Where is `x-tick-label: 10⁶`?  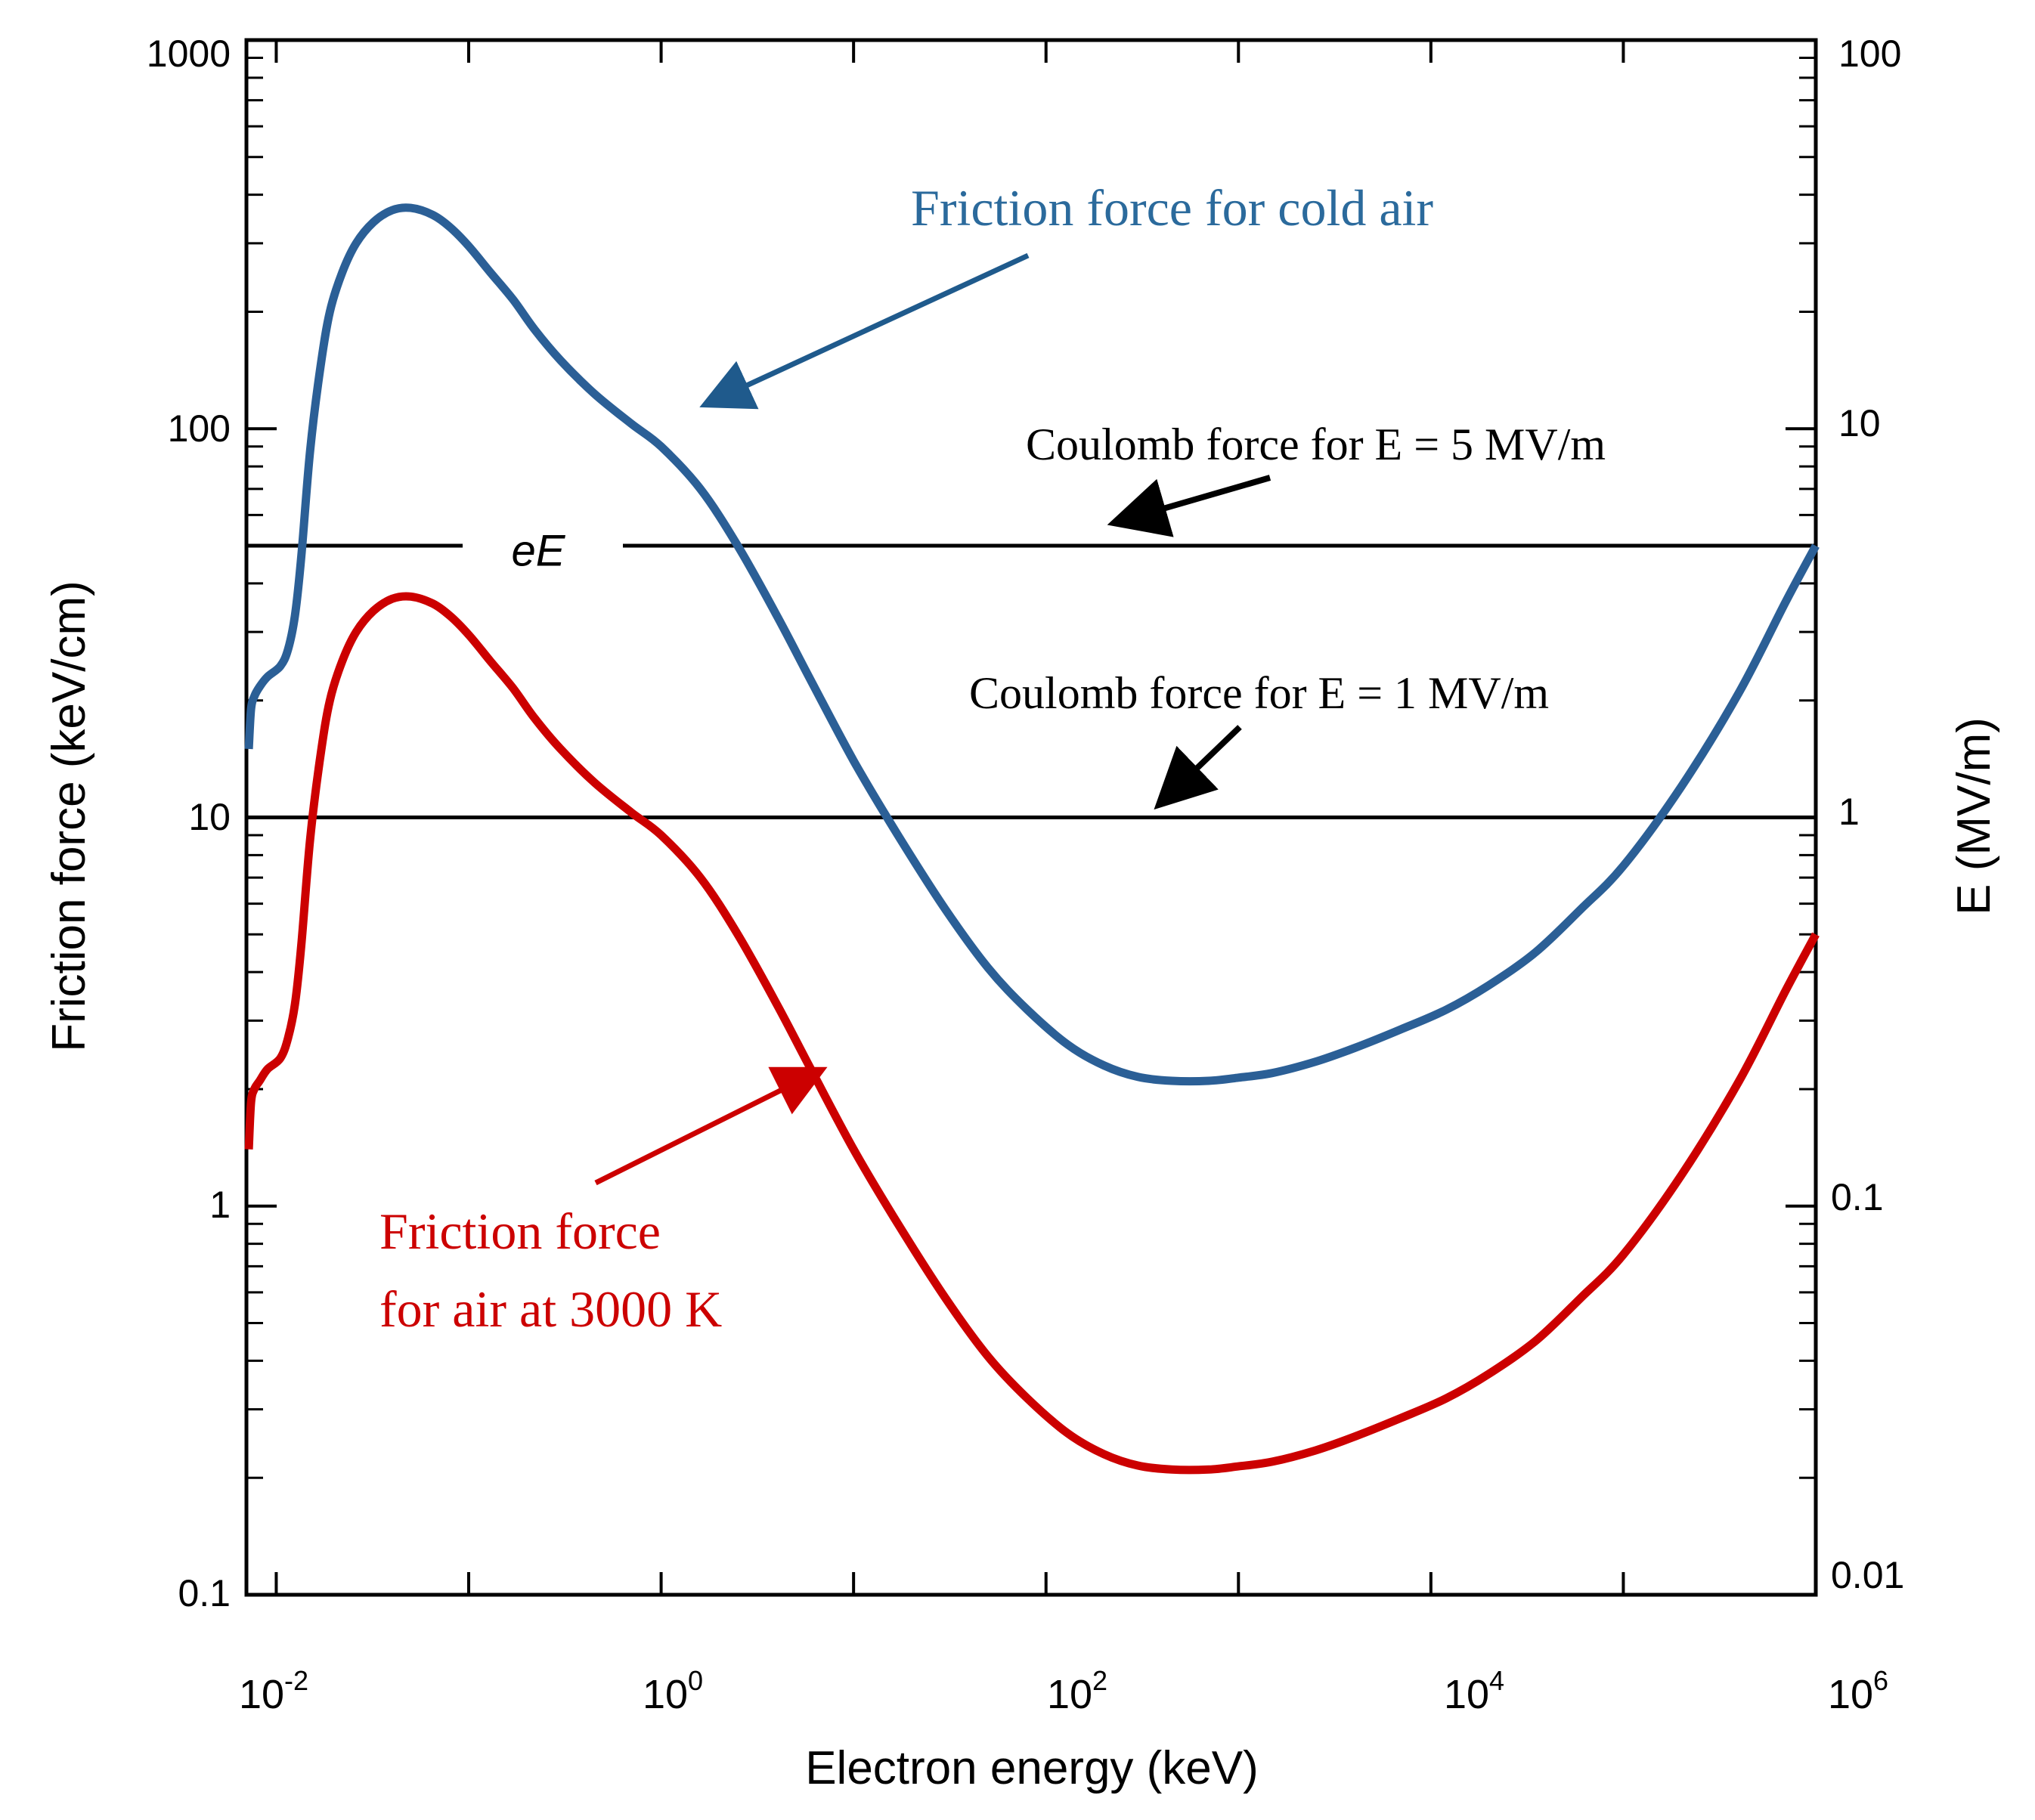
x-tick-label: 10⁶ is located at coordinates (1858, 1691).